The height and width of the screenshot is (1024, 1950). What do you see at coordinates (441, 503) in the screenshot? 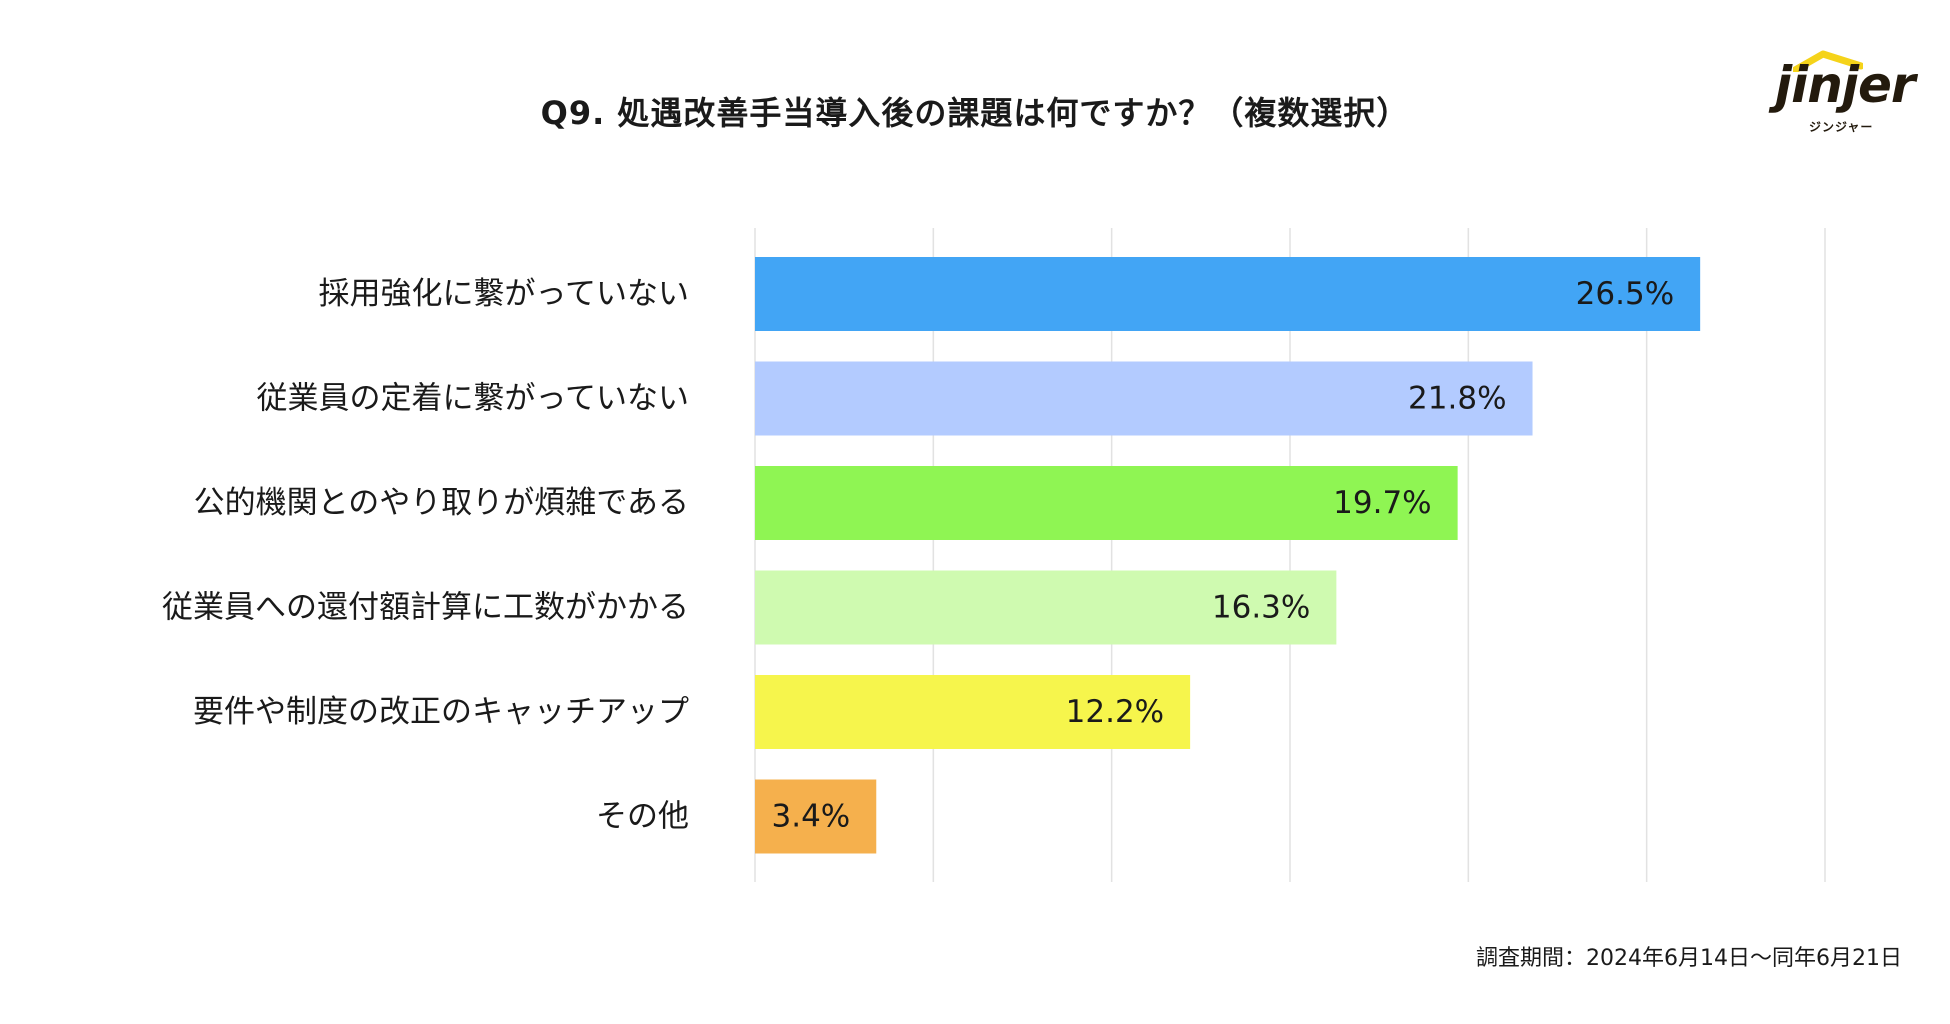
I see `category-label-3: 公的機関とのやり取りが煩雑である` at bounding box center [441, 503].